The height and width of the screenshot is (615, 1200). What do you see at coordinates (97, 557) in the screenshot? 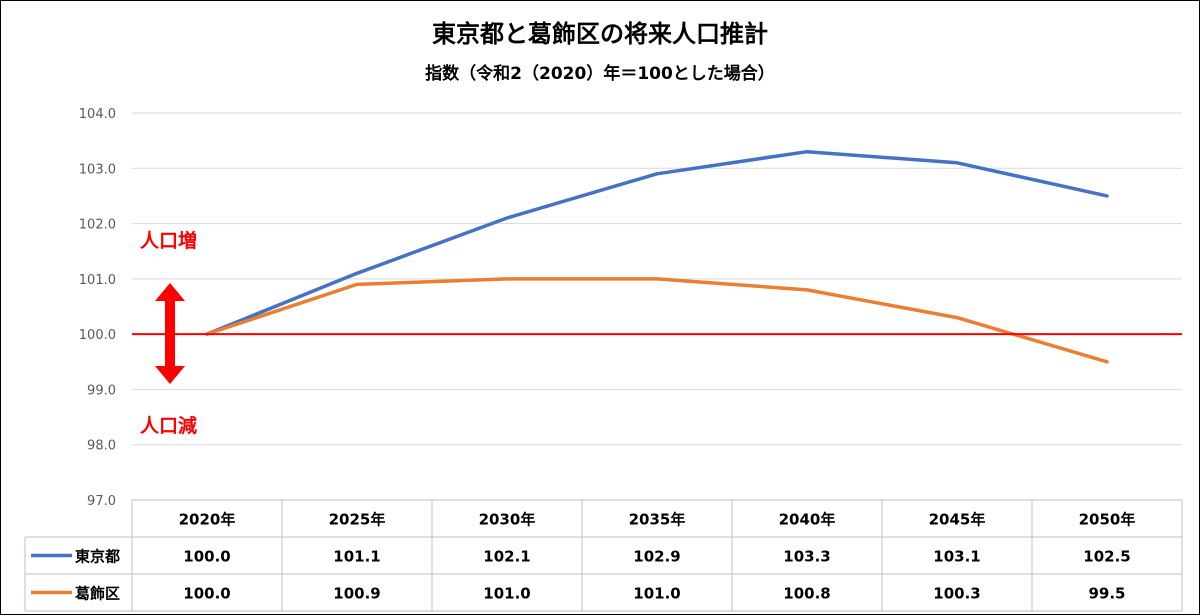
I see `legend-label: 東京都` at bounding box center [97, 557].